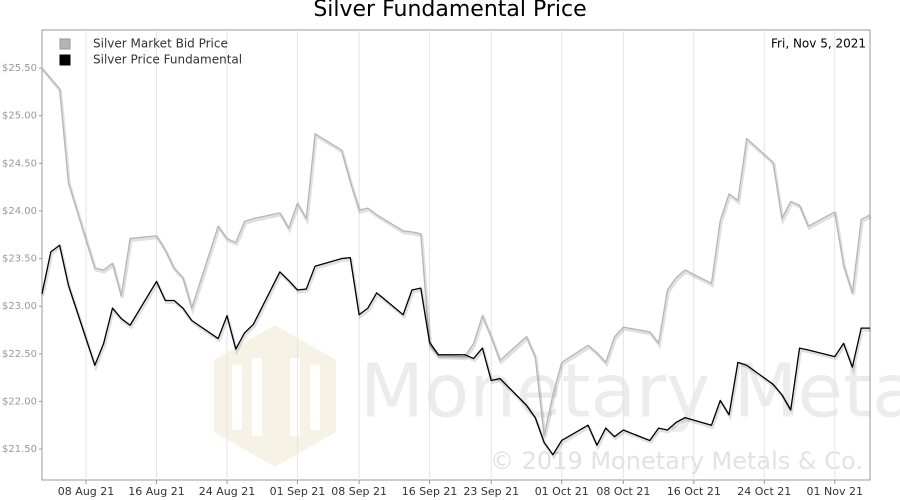 The image size is (900, 500). I want to click on x-tick-label: 16 Oct 21, so click(694, 491).